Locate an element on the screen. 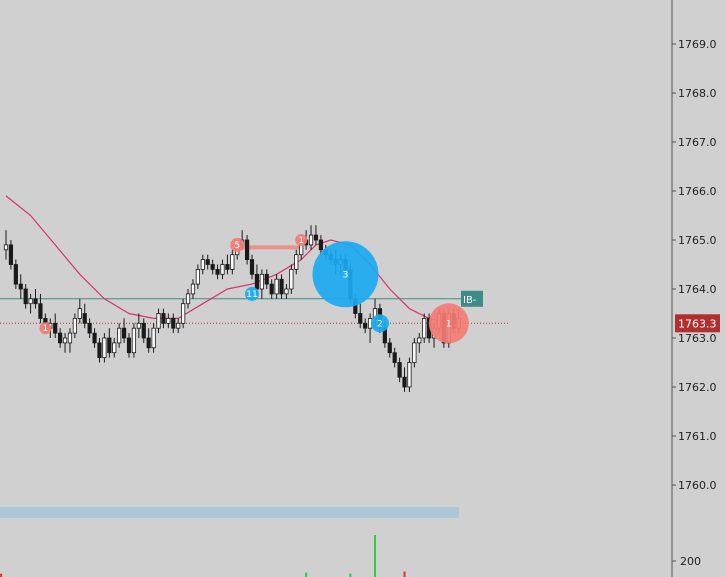  level-lines-layer is located at coordinates (272, 247).